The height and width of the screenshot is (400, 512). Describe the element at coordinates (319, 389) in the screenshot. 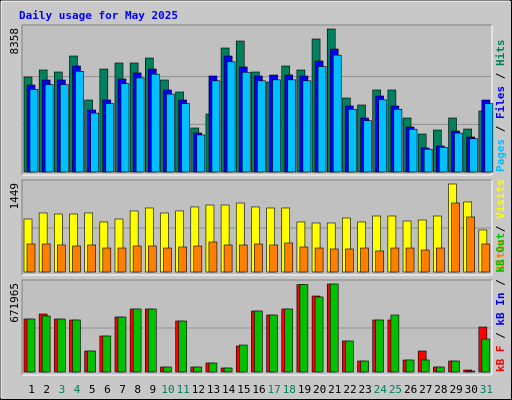

I see `x-tick-label: 20` at that location.